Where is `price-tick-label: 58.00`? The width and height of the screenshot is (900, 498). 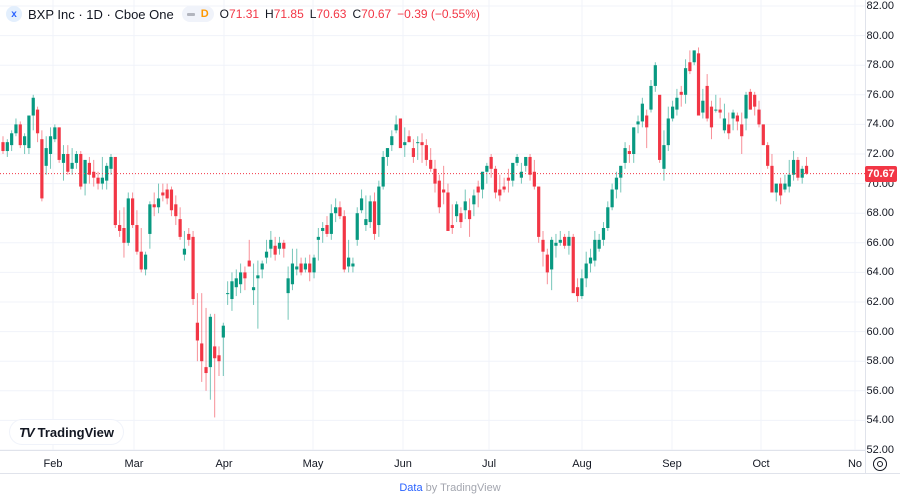 price-tick-label: 58.00 is located at coordinates (880, 361).